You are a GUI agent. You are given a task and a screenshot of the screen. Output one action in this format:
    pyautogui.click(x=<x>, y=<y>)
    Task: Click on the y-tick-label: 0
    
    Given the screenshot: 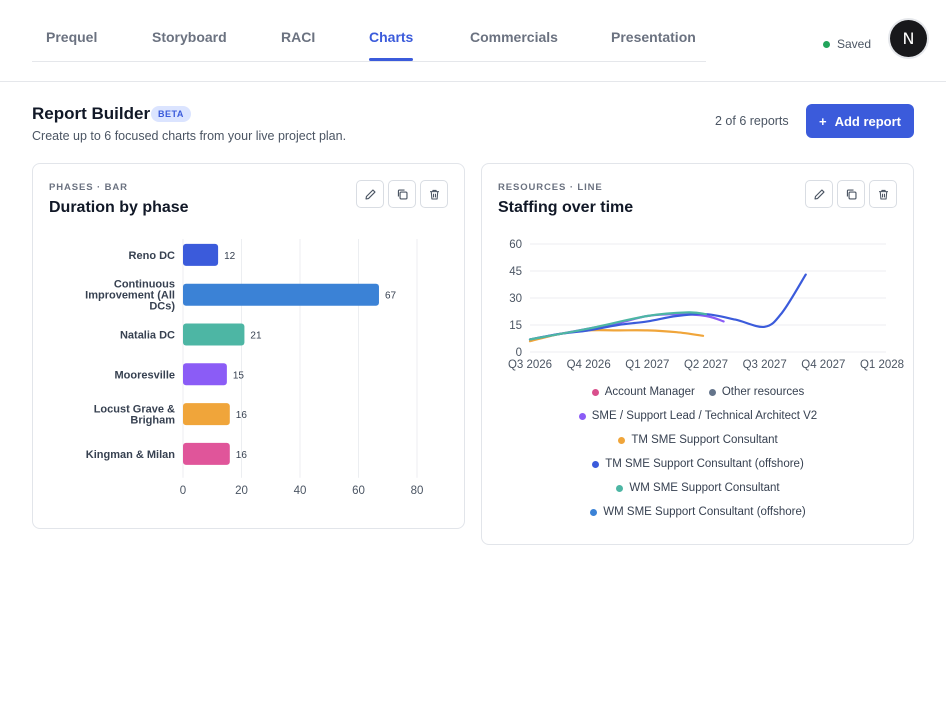 What is the action you would take?
    pyautogui.click(x=519, y=353)
    